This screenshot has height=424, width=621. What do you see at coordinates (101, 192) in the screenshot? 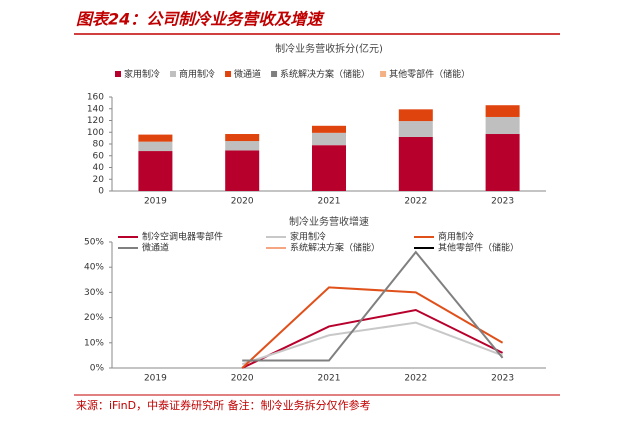
I see `y-tick-label: 0` at bounding box center [101, 192].